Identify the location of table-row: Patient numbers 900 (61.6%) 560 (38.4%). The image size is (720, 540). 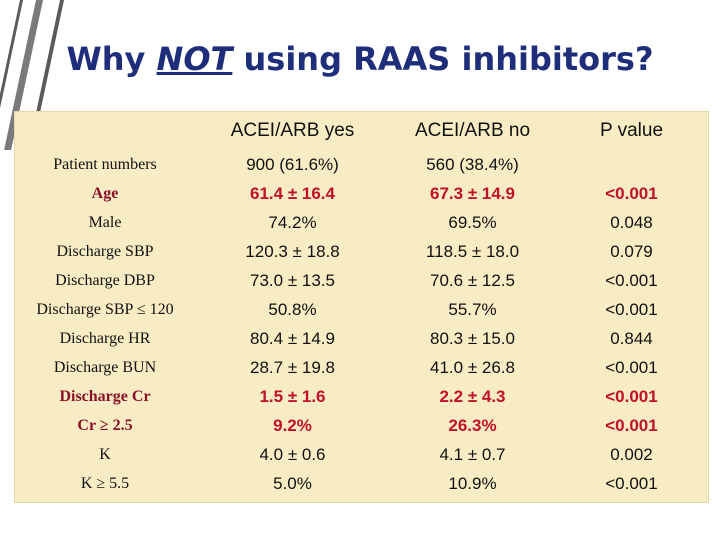
(361, 164).